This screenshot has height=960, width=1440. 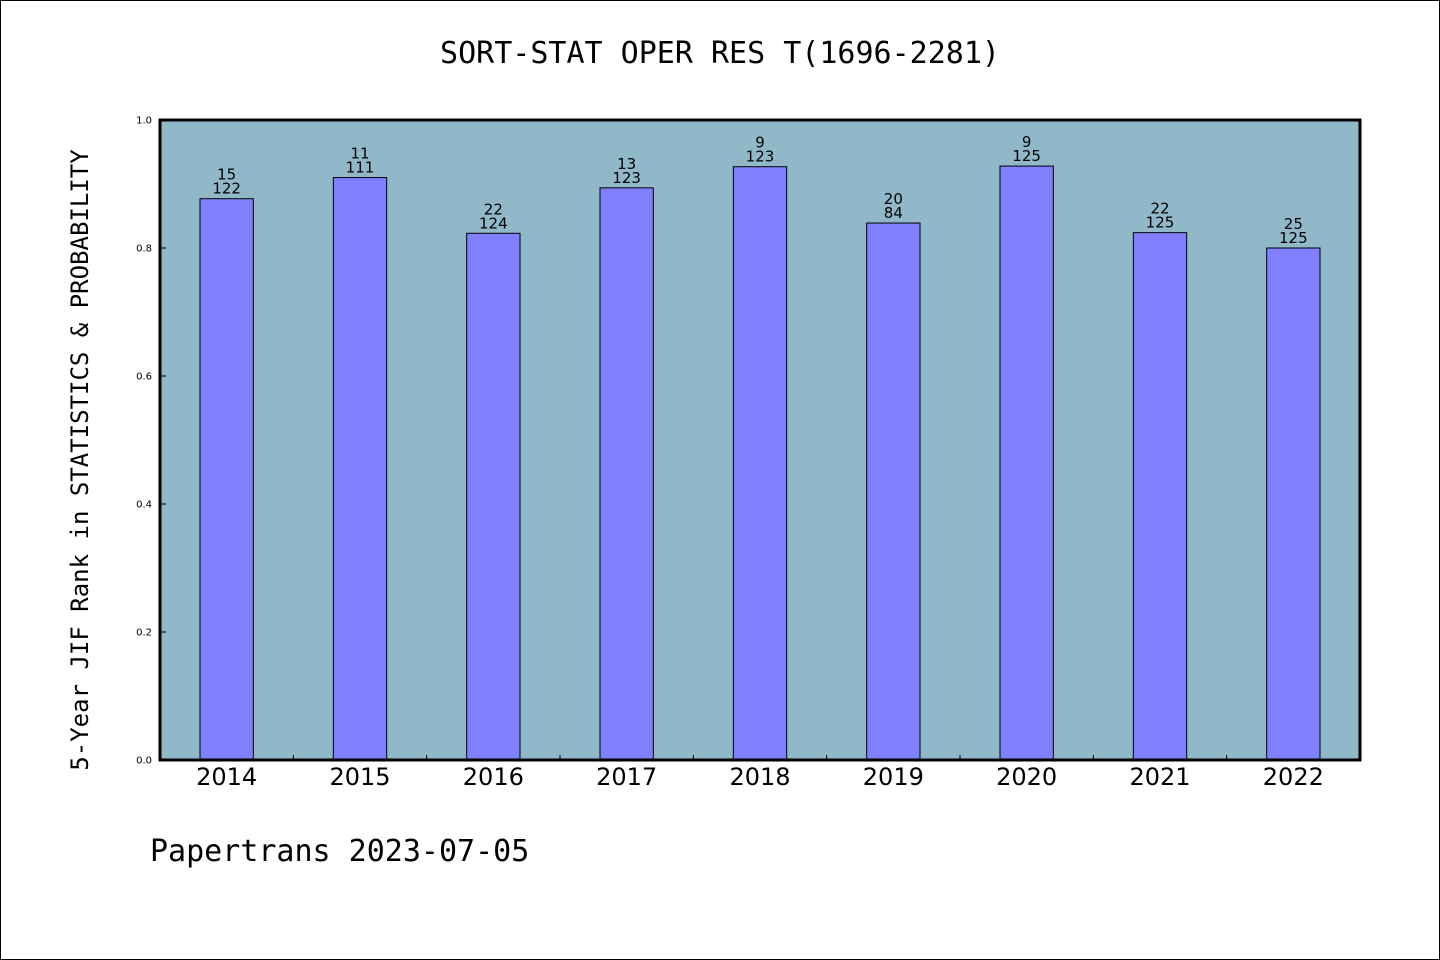 I want to click on bar-2016, so click(x=493, y=496).